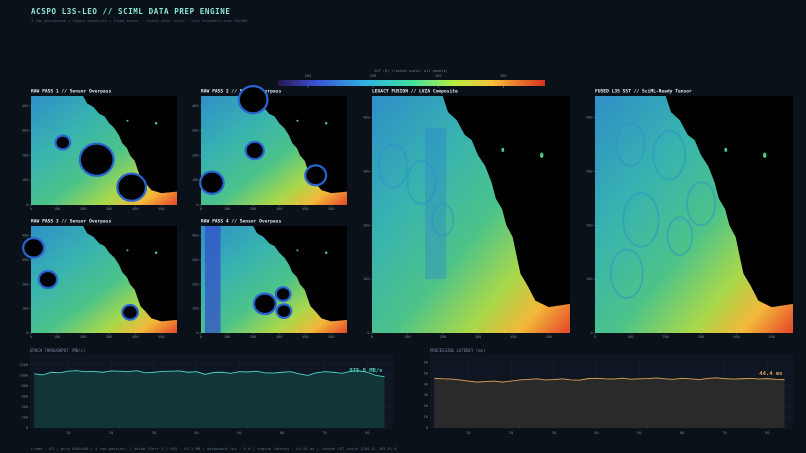  I want to click on colorbar-tick-label: 295, so click(438, 76).